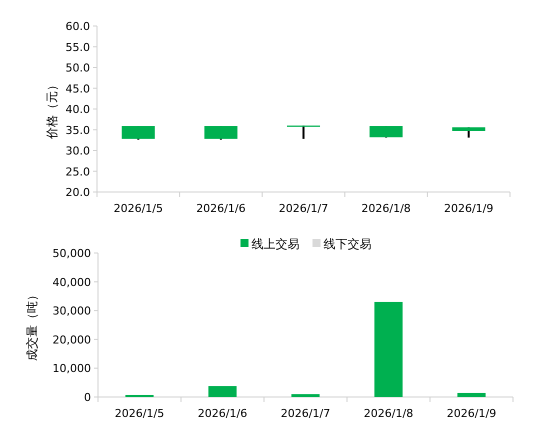 This screenshot has height=426, width=546. Describe the element at coordinates (78, 130) in the screenshot. I see `y-tick-label: 35.0` at that location.